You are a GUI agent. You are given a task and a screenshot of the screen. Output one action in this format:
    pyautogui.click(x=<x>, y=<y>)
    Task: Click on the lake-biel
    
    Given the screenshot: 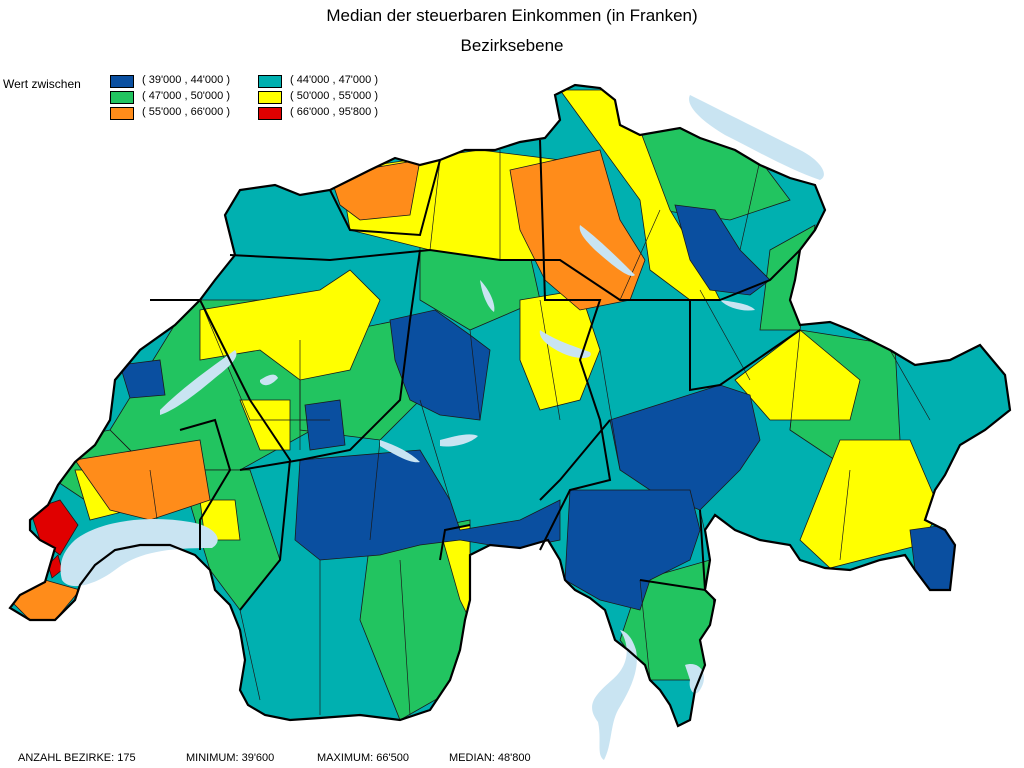 What is the action you would take?
    pyautogui.click(x=269, y=380)
    